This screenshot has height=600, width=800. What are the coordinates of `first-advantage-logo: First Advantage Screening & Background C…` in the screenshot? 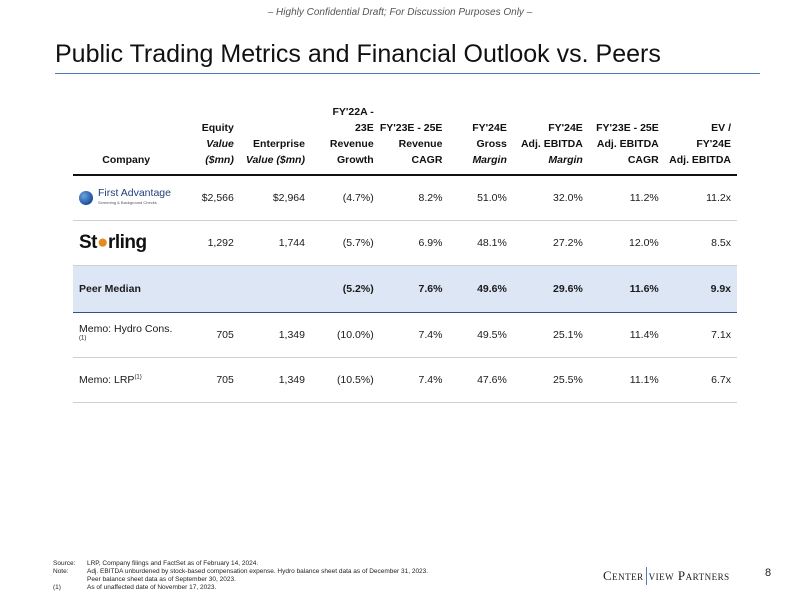 It's located at (126, 197).